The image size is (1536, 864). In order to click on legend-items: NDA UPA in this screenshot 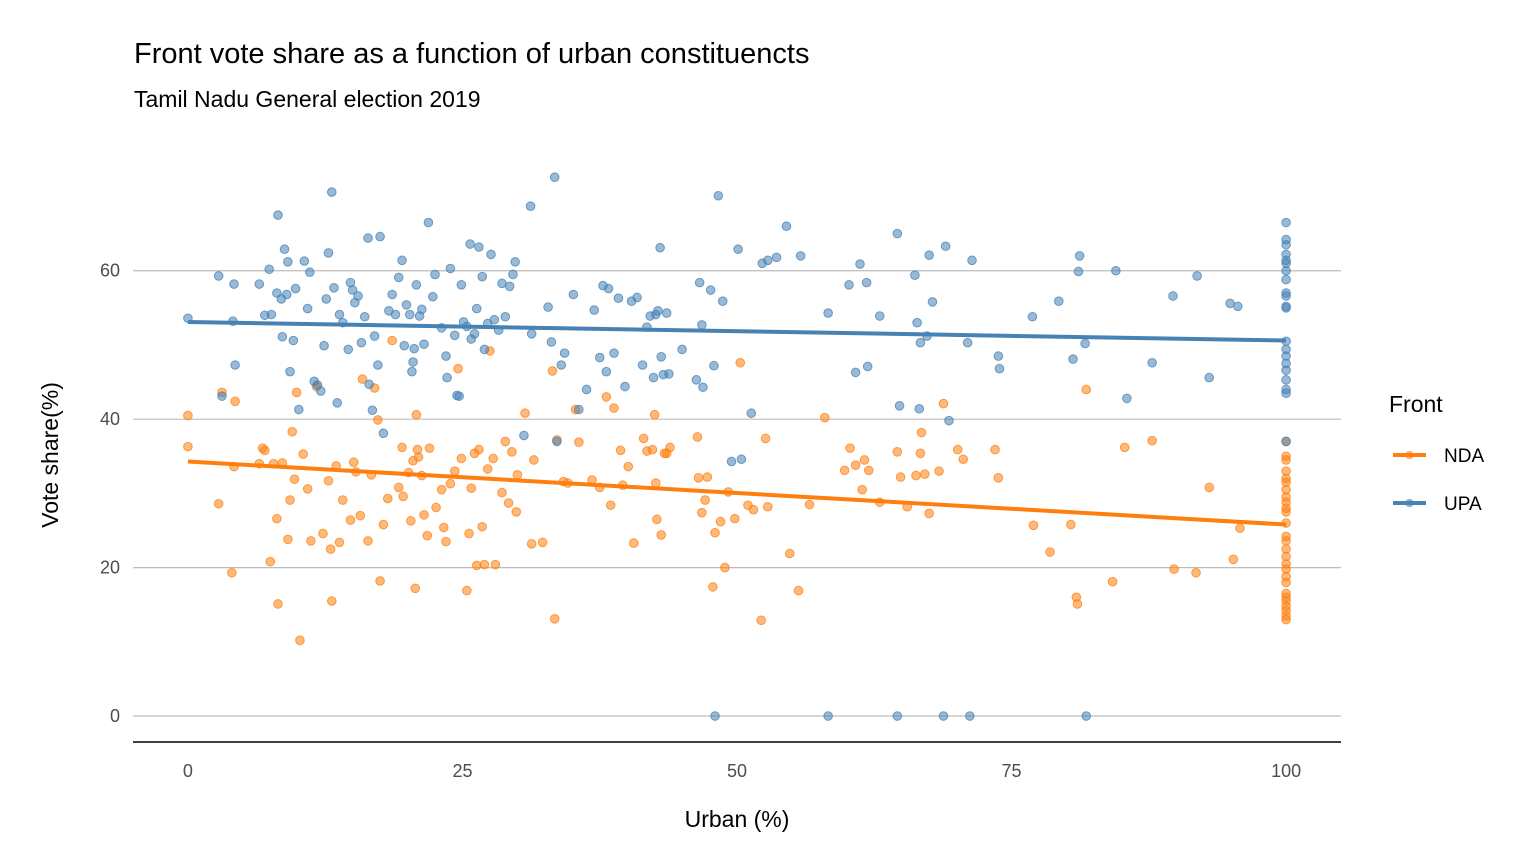, I will do `click(1438, 480)`.